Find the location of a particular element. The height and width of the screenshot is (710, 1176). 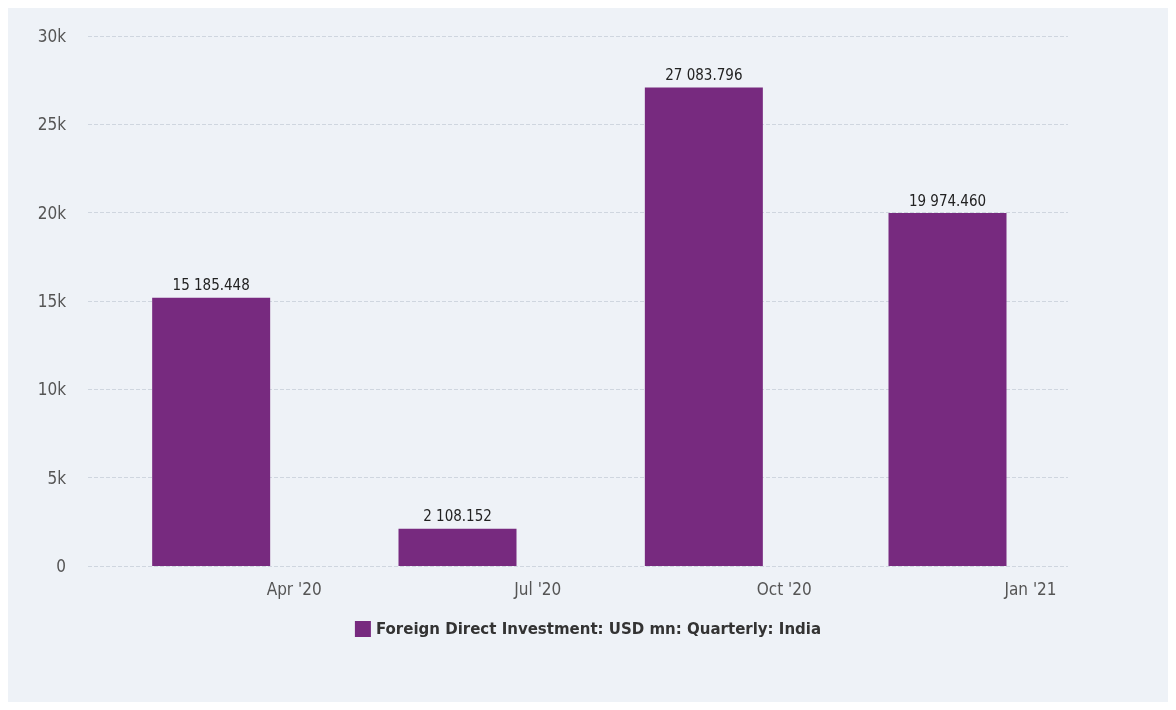

x-tick-label: Jul '20 is located at coordinates (537, 588).